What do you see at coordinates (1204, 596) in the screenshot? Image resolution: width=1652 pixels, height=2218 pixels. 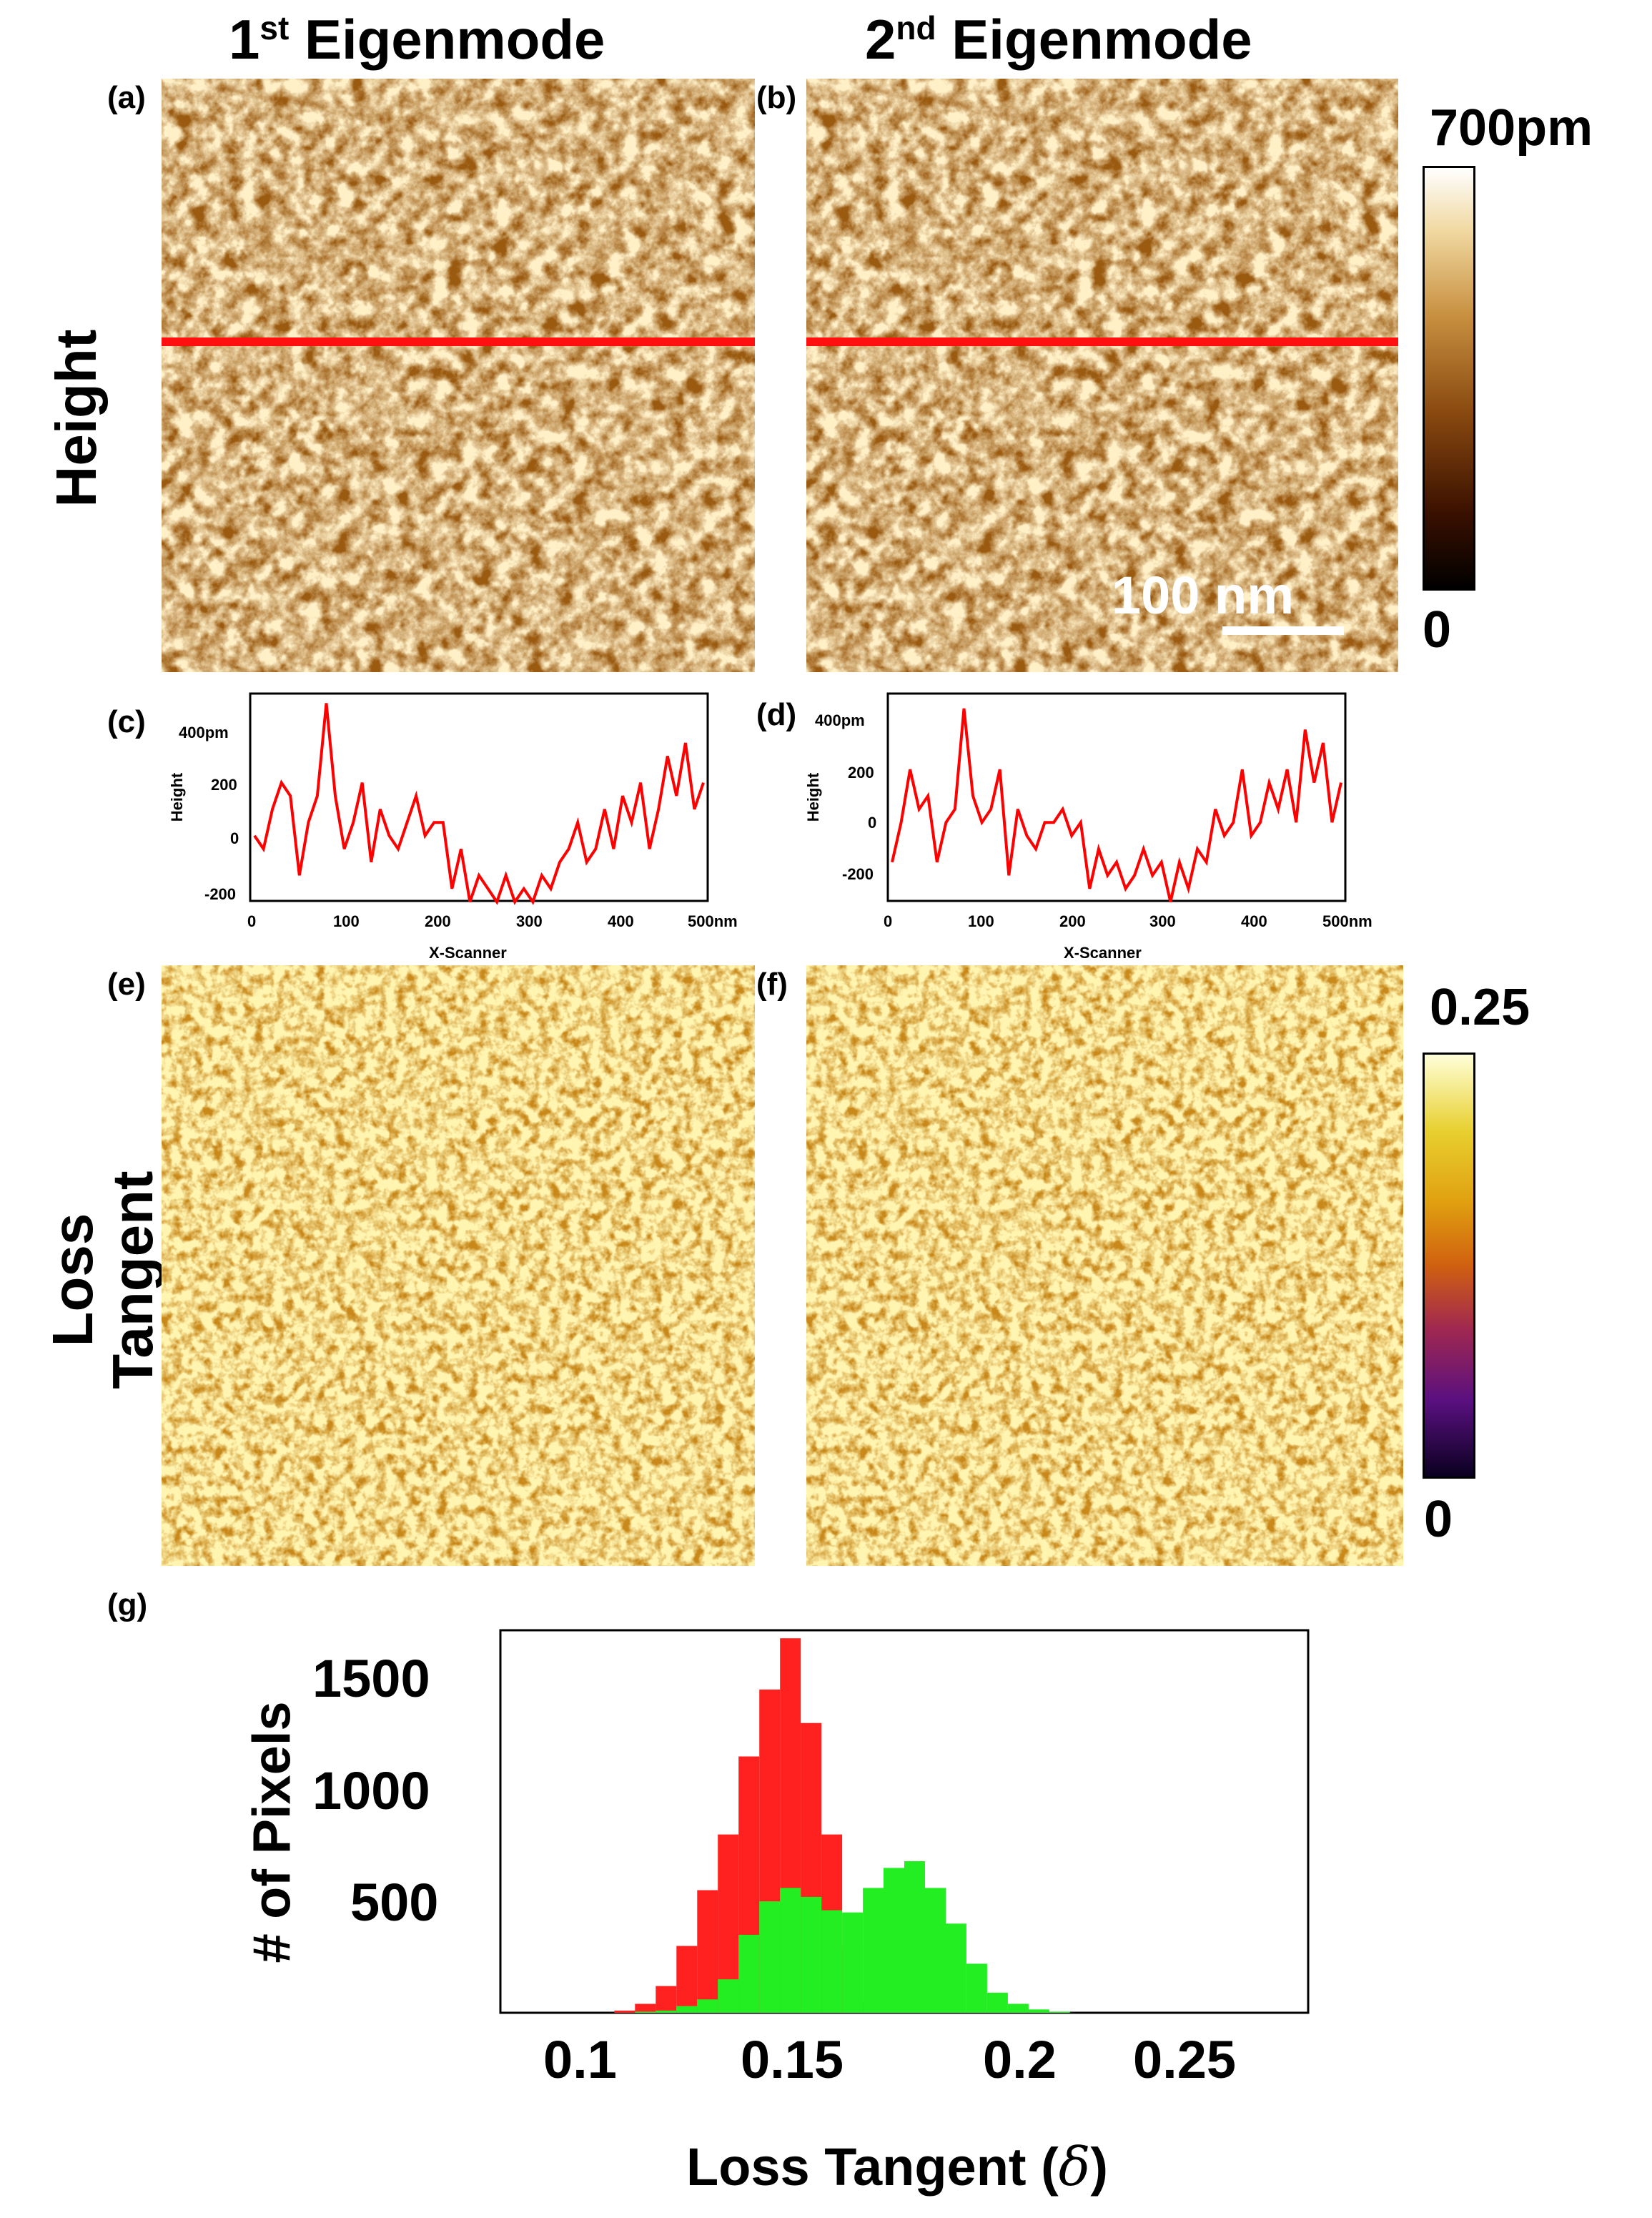 I see `scale-bar-label: 100 nm` at bounding box center [1204, 596].